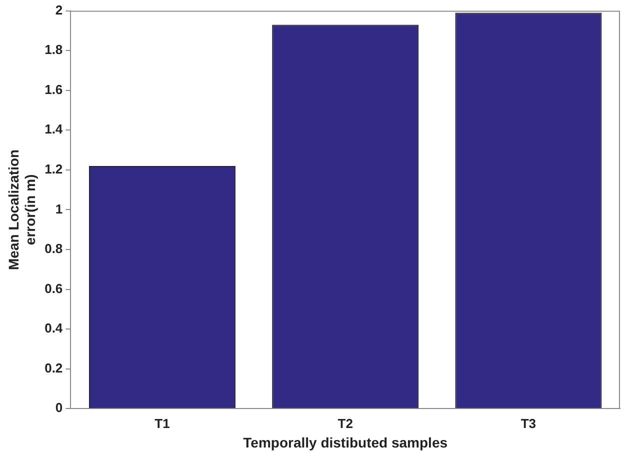 This screenshot has width=626, height=452. What do you see at coordinates (53, 248) in the screenshot?
I see `y-tick-label: 0.8` at bounding box center [53, 248].